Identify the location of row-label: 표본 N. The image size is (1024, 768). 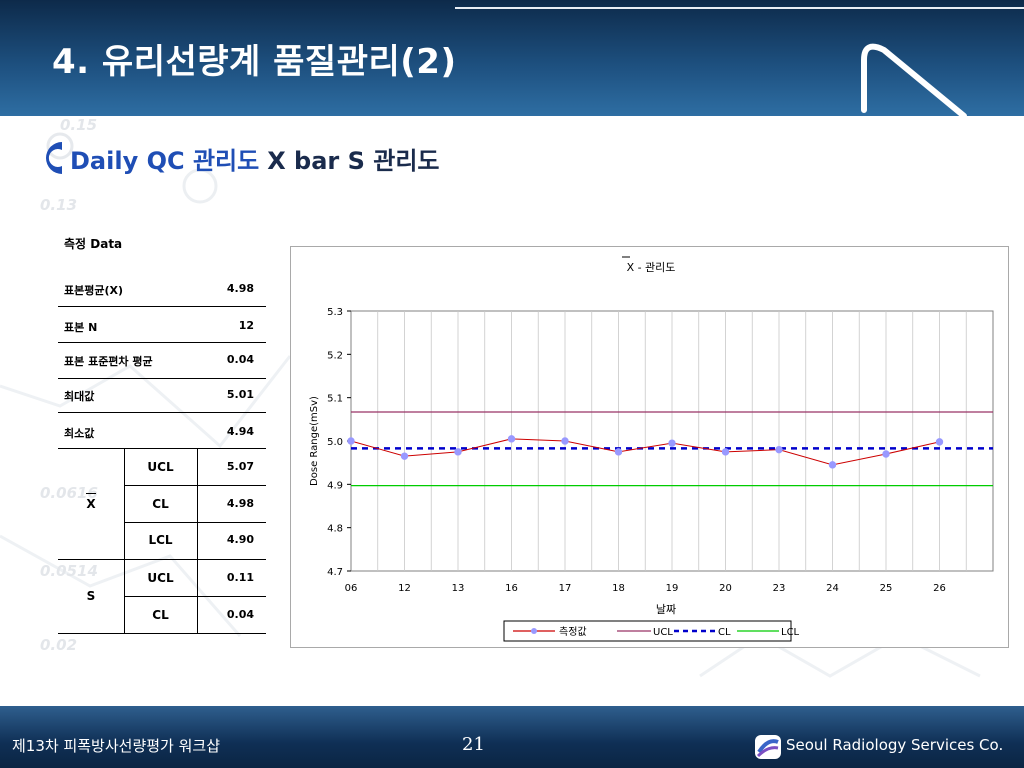
(81, 327).